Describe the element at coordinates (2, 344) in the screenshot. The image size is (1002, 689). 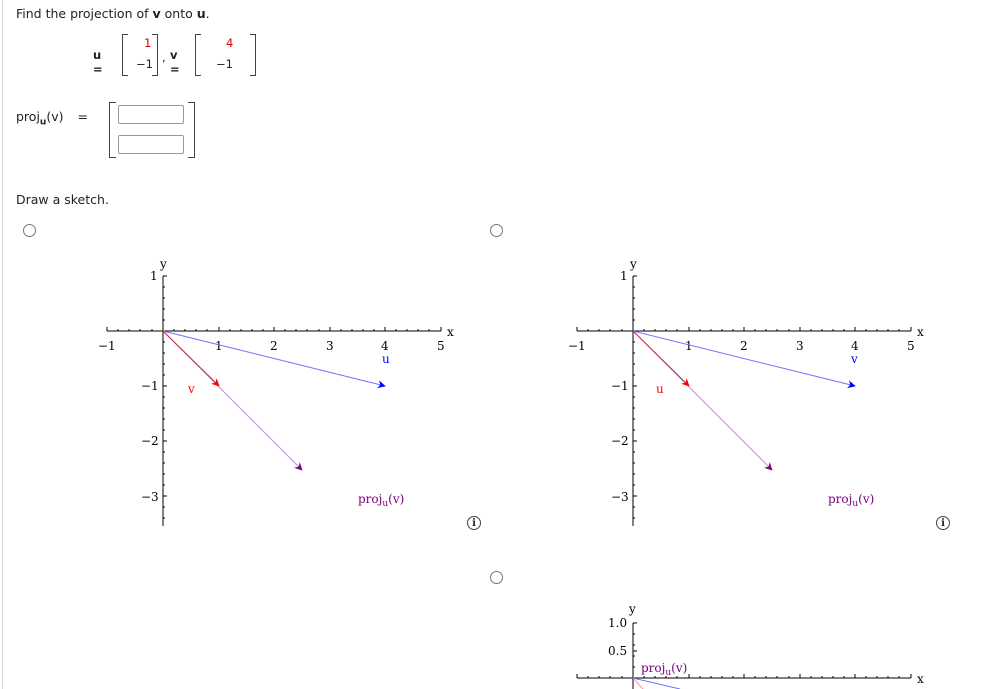
I see `left-border` at that location.